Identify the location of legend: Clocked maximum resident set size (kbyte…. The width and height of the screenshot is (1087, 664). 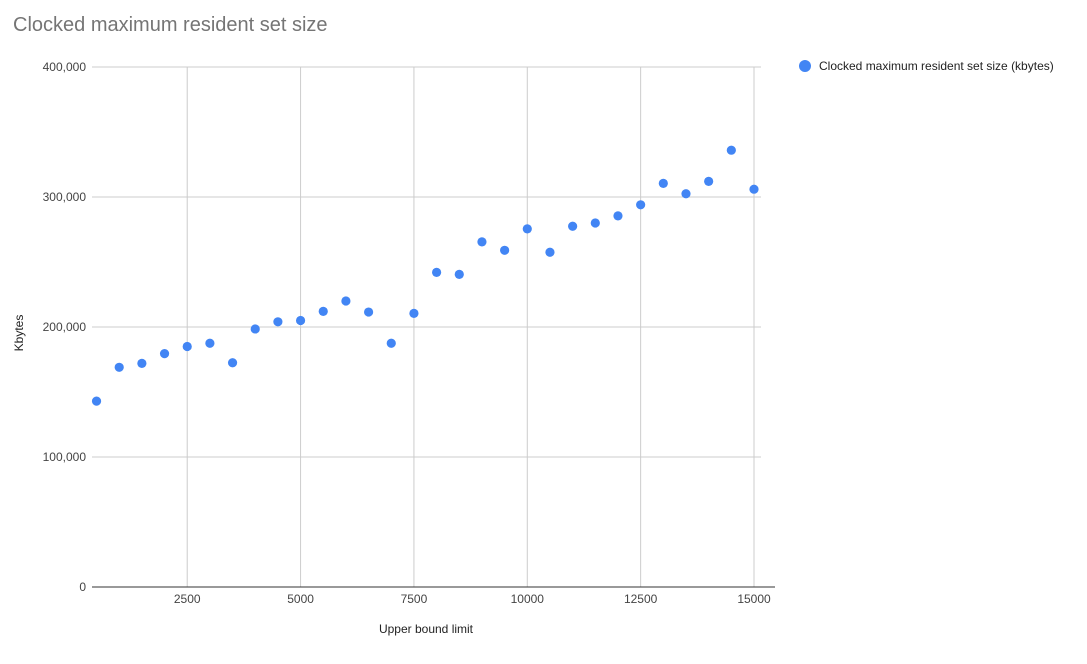
(926, 66).